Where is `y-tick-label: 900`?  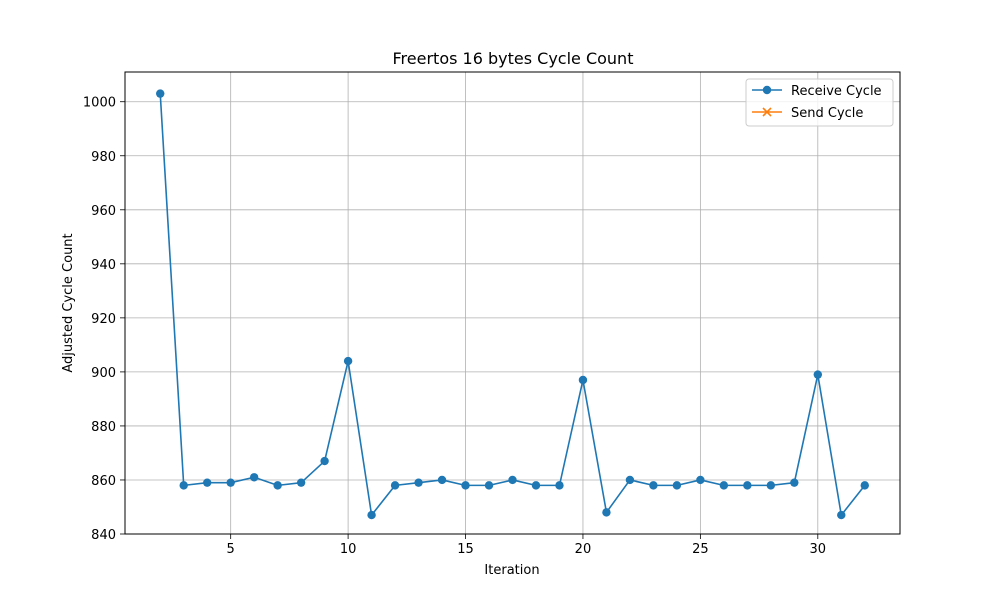
y-tick-label: 900 is located at coordinates (103, 373).